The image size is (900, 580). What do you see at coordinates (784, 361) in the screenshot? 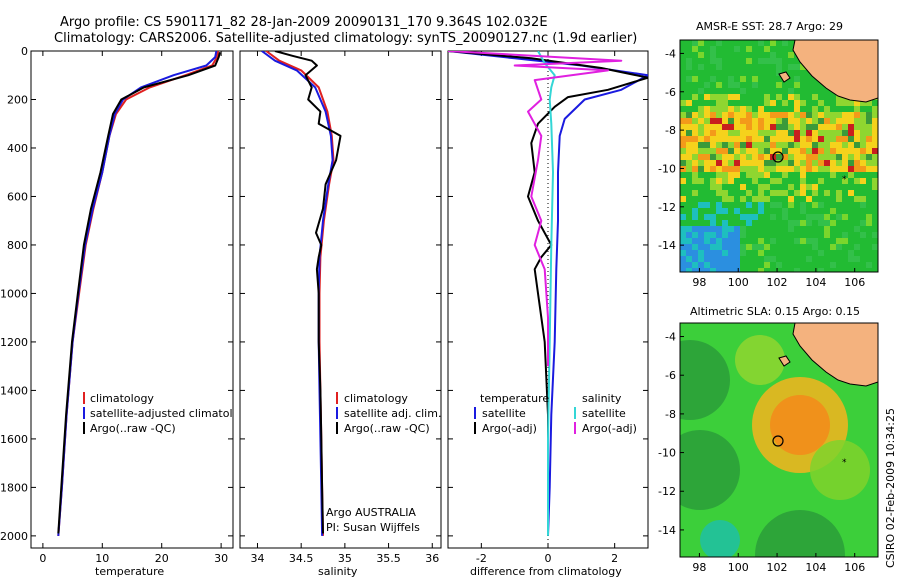
I see `sla-map-island` at bounding box center [784, 361].